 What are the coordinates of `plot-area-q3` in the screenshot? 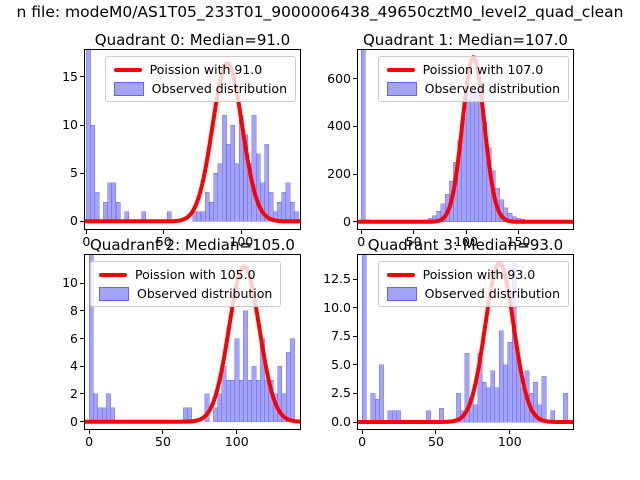 It's located at (465, 342).